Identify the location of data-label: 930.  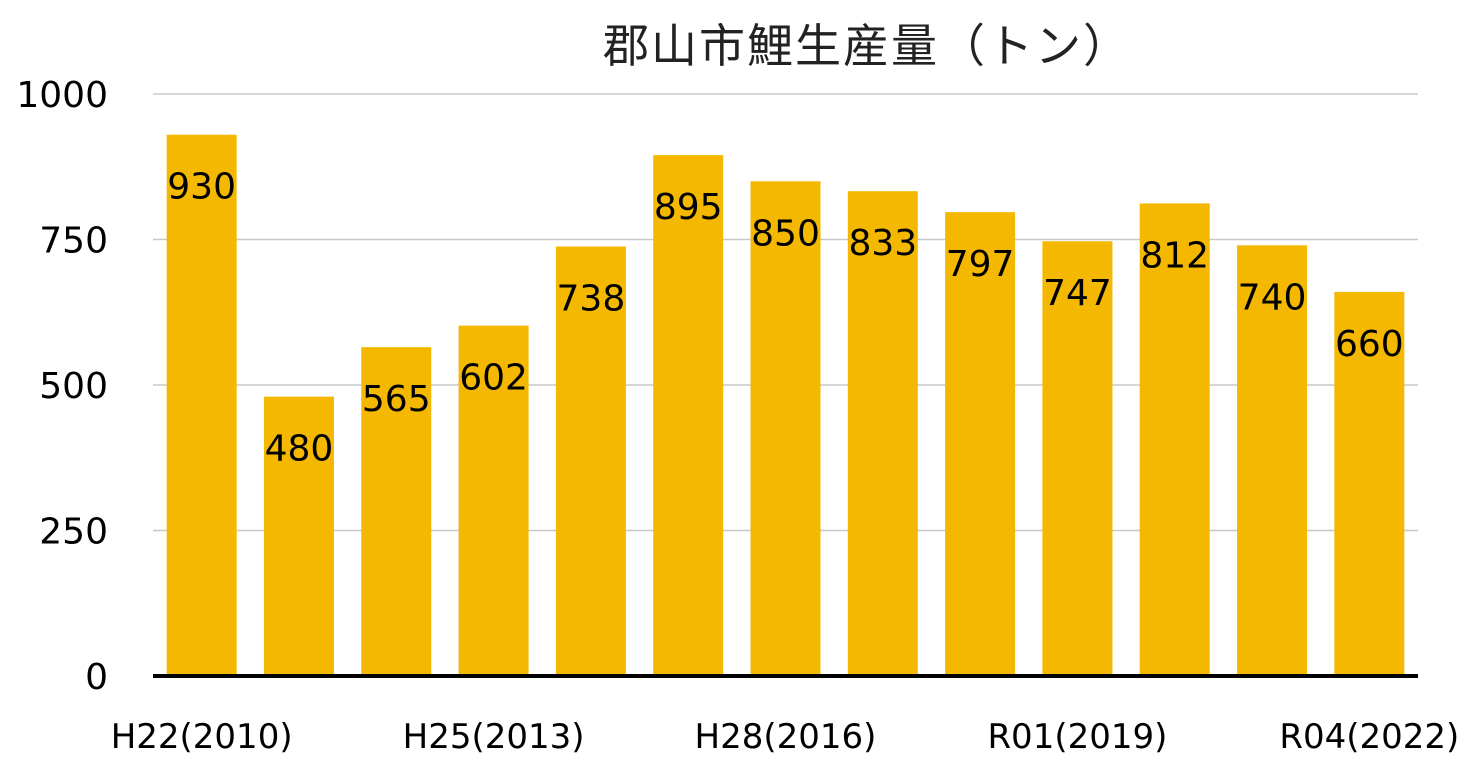
(201, 187).